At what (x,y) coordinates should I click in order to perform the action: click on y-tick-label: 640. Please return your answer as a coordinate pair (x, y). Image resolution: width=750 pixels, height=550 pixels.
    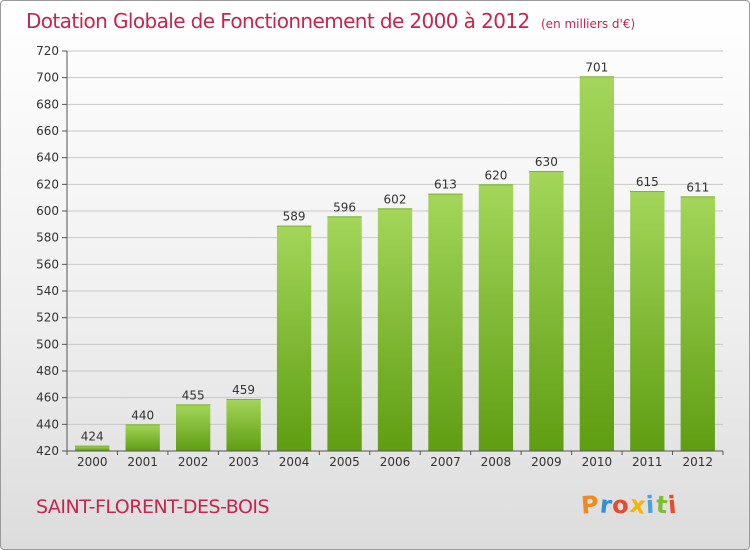
    Looking at the image, I should click on (47, 158).